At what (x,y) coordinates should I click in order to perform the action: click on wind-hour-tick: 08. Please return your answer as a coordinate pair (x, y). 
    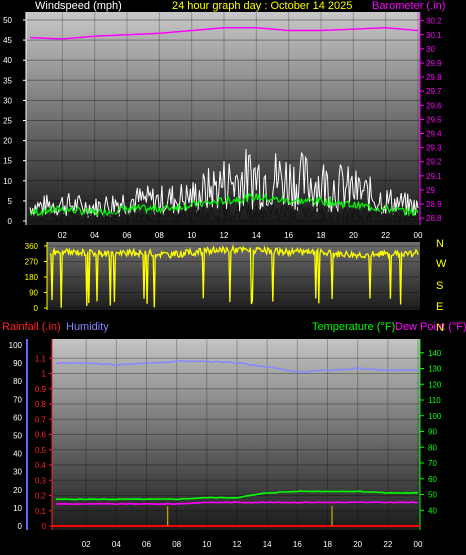
    Looking at the image, I should click on (159, 235).